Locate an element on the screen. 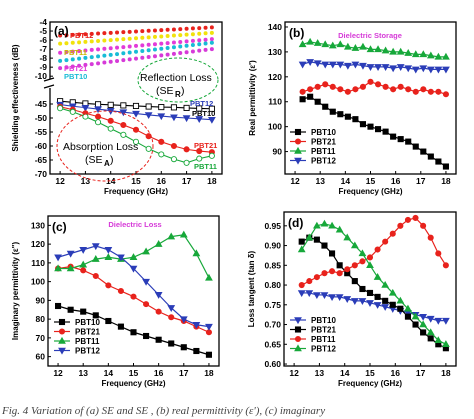 This screenshot has width=474, height=419. panel-c-xtick-label: 18 is located at coordinates (209, 373).